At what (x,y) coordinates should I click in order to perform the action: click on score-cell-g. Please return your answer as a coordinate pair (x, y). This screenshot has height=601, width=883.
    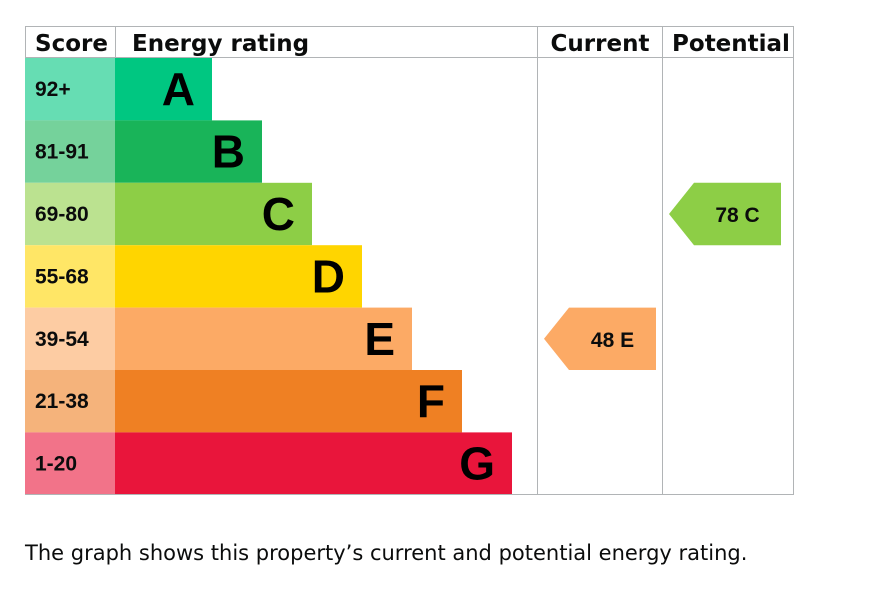
    Looking at the image, I should click on (70, 463).